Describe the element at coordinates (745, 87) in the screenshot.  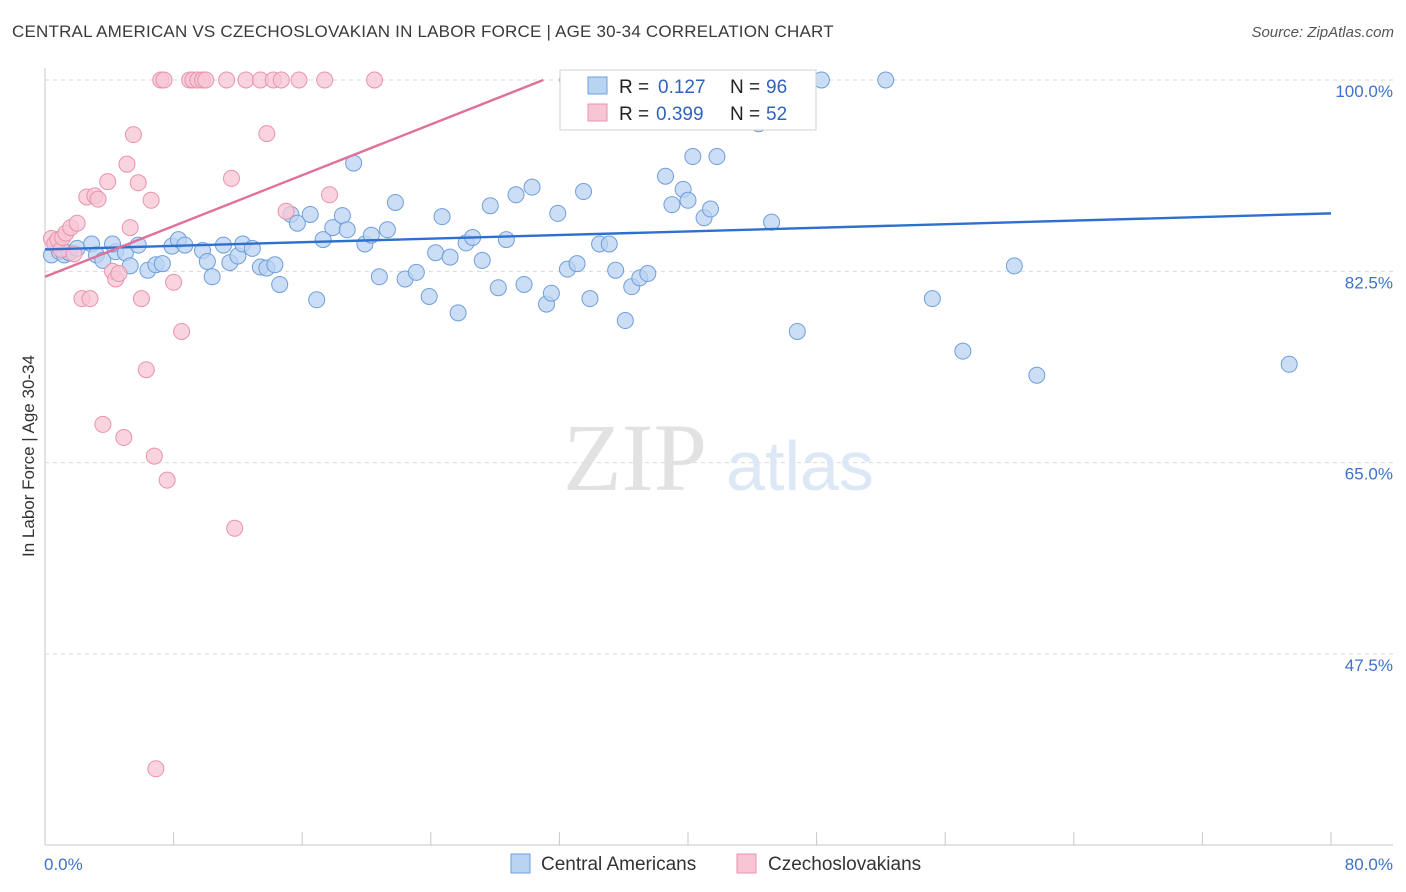
I see `legend-n-label-blue: N =` at that location.